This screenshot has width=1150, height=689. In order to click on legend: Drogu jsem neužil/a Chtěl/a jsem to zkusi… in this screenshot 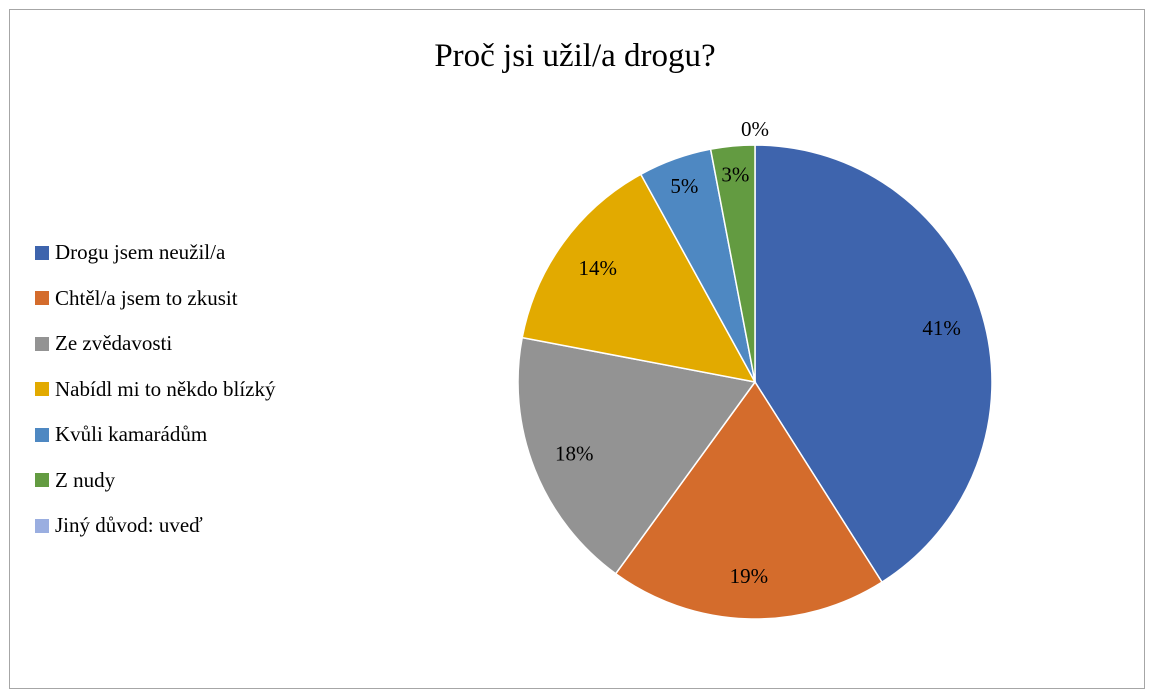, I will do `click(205, 389)`.